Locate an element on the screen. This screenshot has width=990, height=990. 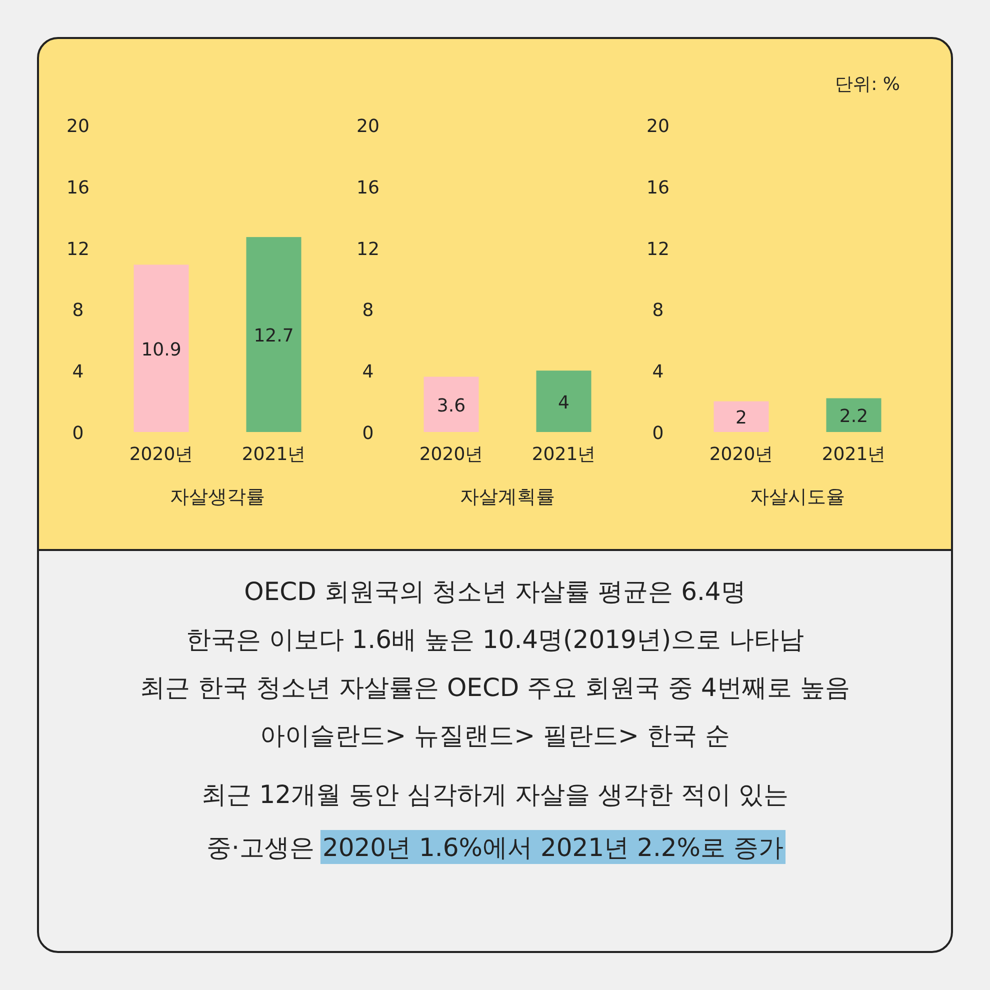
x-axis-title: 자살시도율 is located at coordinates (797, 497).